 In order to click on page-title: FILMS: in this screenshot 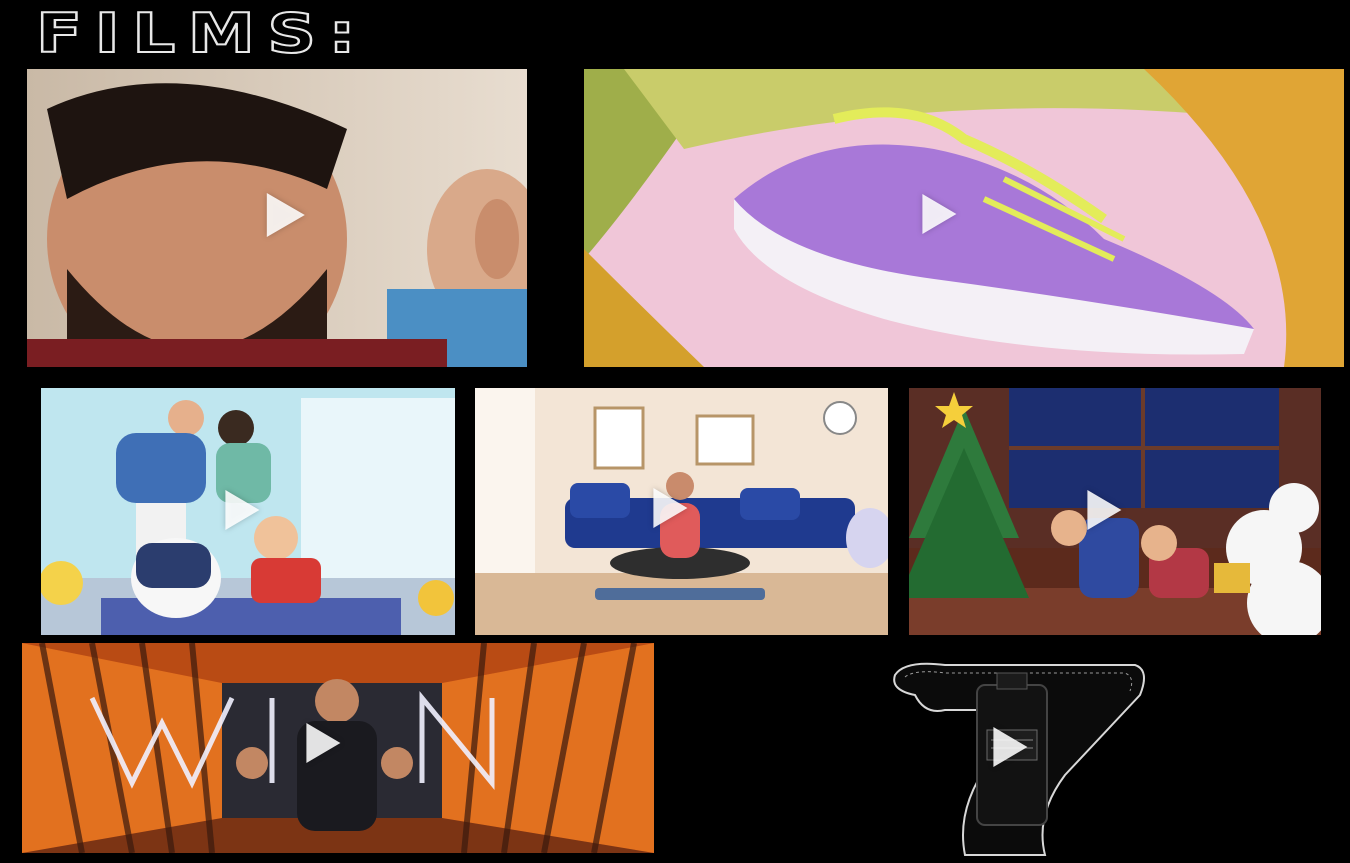, I will do `click(202, 33)`.